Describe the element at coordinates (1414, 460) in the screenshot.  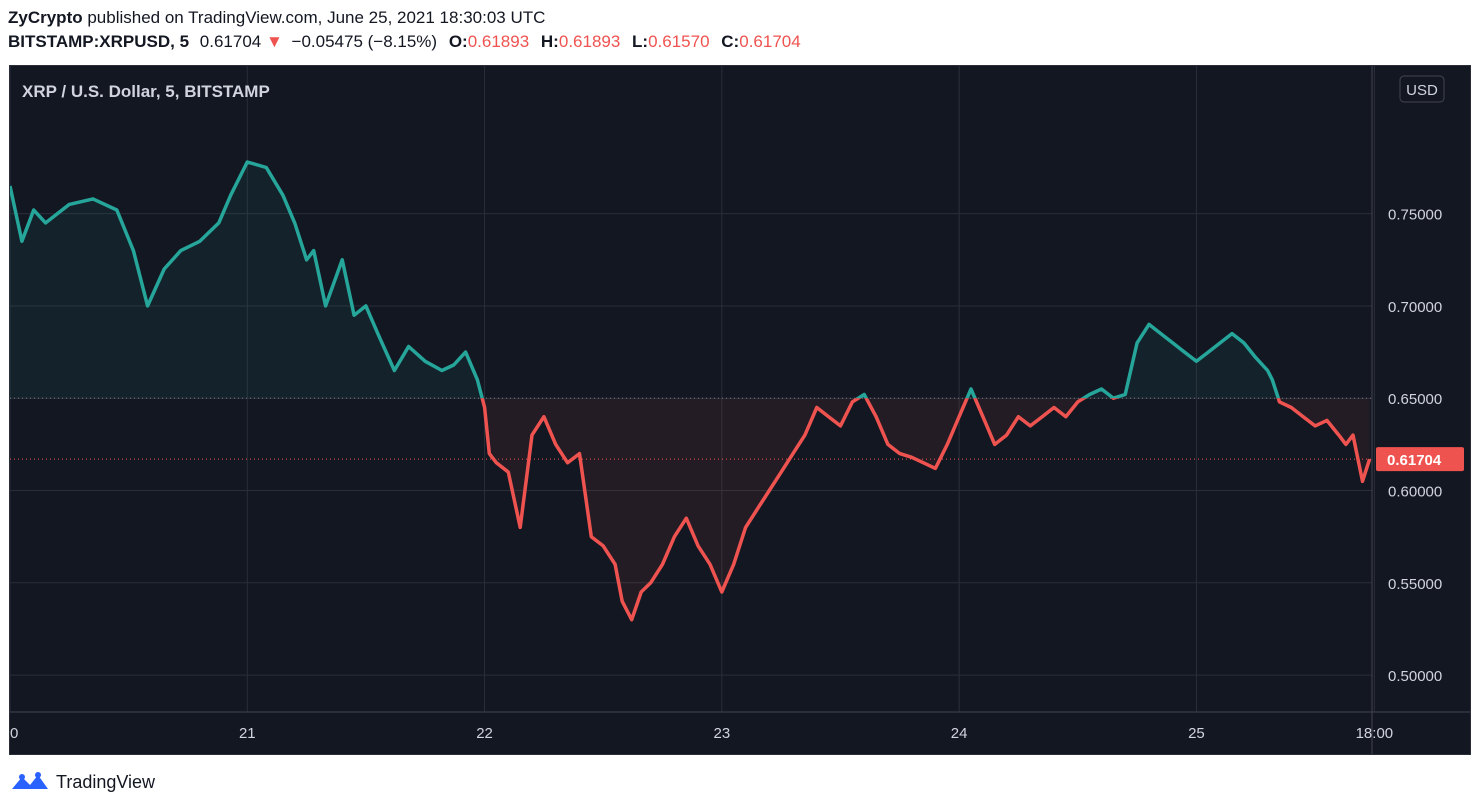
I see `last-price-label: 0.61704` at that location.